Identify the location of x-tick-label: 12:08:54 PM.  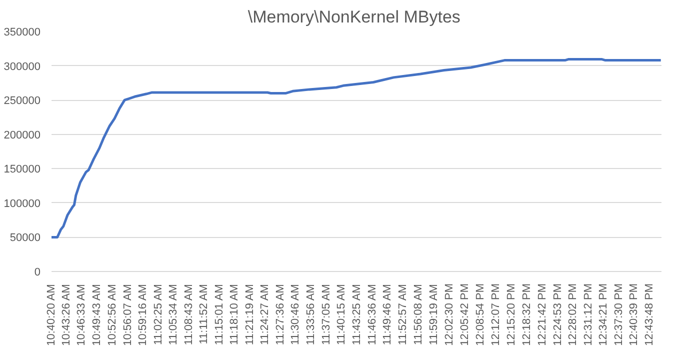
(480, 315).